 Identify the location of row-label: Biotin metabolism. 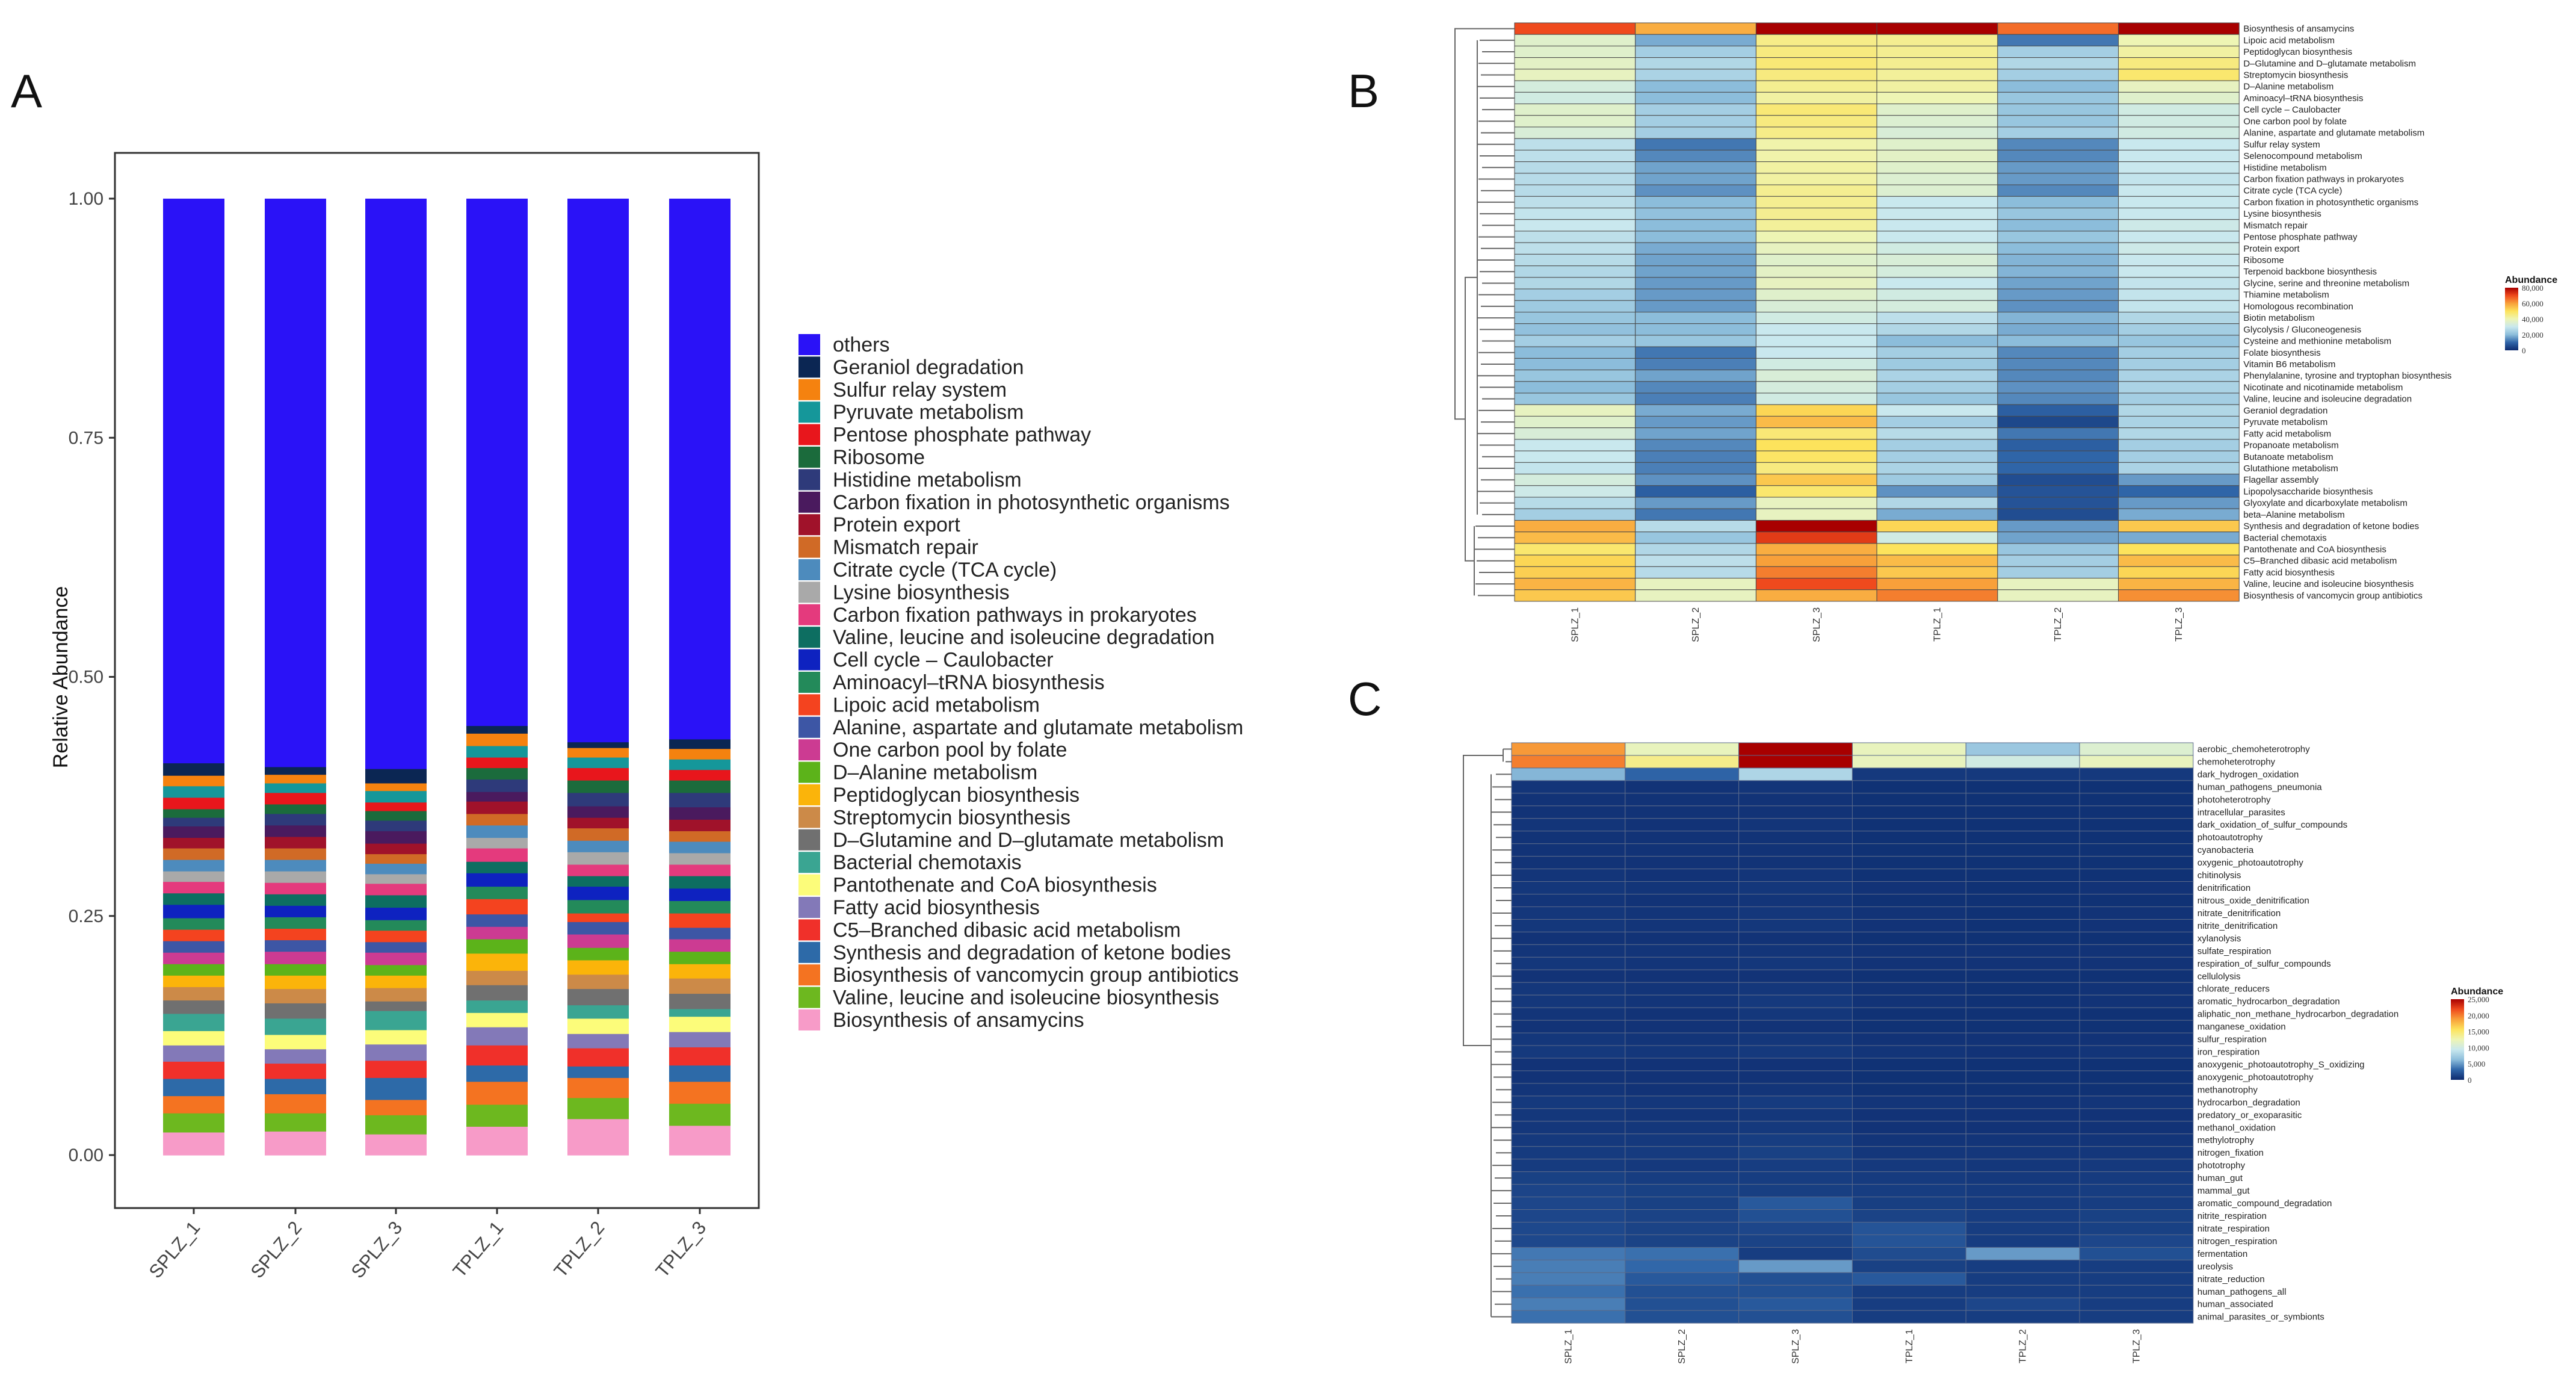
(2278, 318).